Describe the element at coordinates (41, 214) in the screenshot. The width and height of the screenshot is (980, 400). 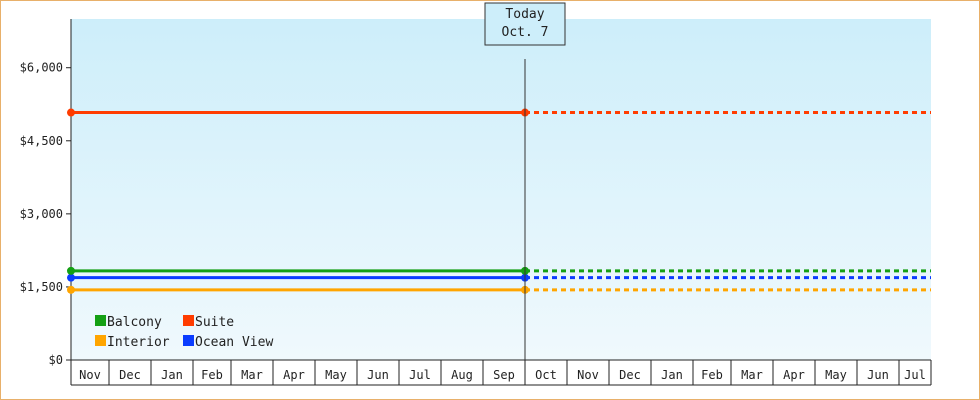
I see `y-tick-label: $3,000` at that location.